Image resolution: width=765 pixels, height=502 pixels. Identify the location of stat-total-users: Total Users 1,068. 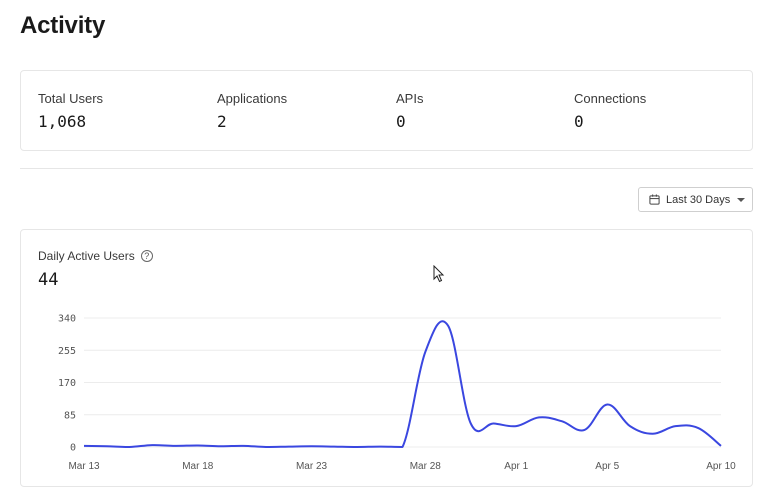
(70, 111).